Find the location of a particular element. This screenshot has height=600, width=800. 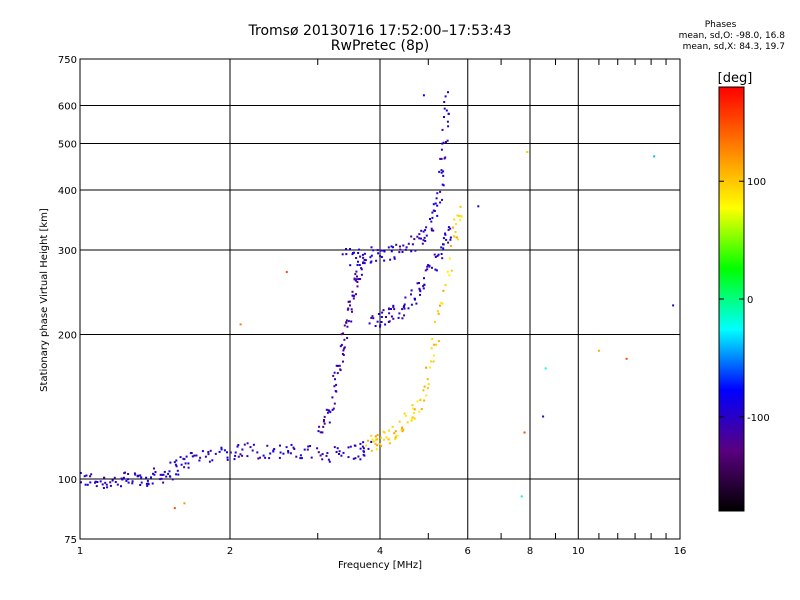

phase-statistics-x-mode: mean, sd,X: 84.3, 19.7 is located at coordinates (733, 47).